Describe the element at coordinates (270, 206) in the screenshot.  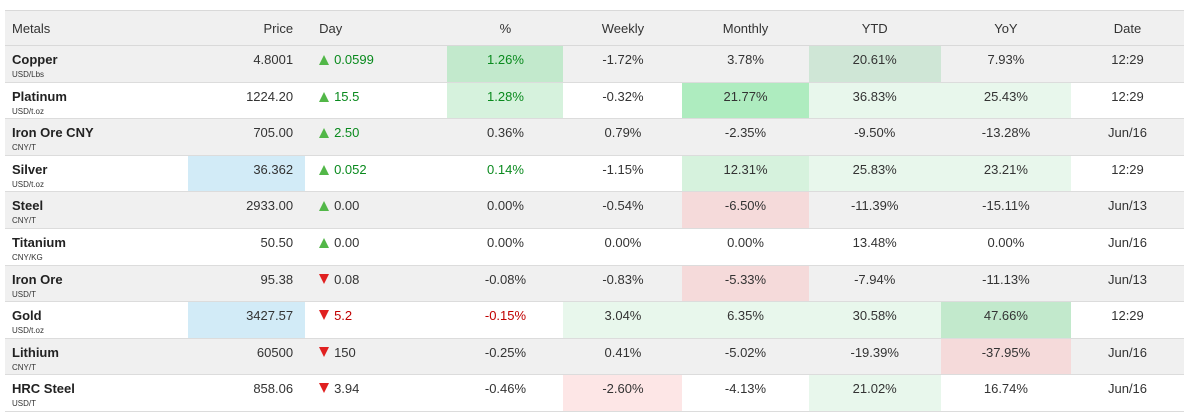
I see `price-cell: 2933.00` at that location.